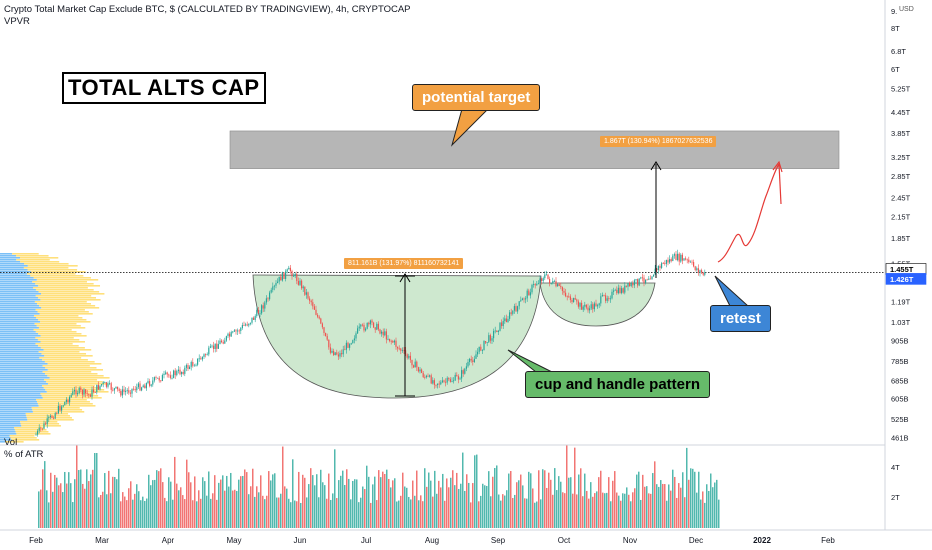 The width and height of the screenshot is (932, 550). Describe the element at coordinates (895, 28) in the screenshot. I see `y-tick-label: 8T` at that location.